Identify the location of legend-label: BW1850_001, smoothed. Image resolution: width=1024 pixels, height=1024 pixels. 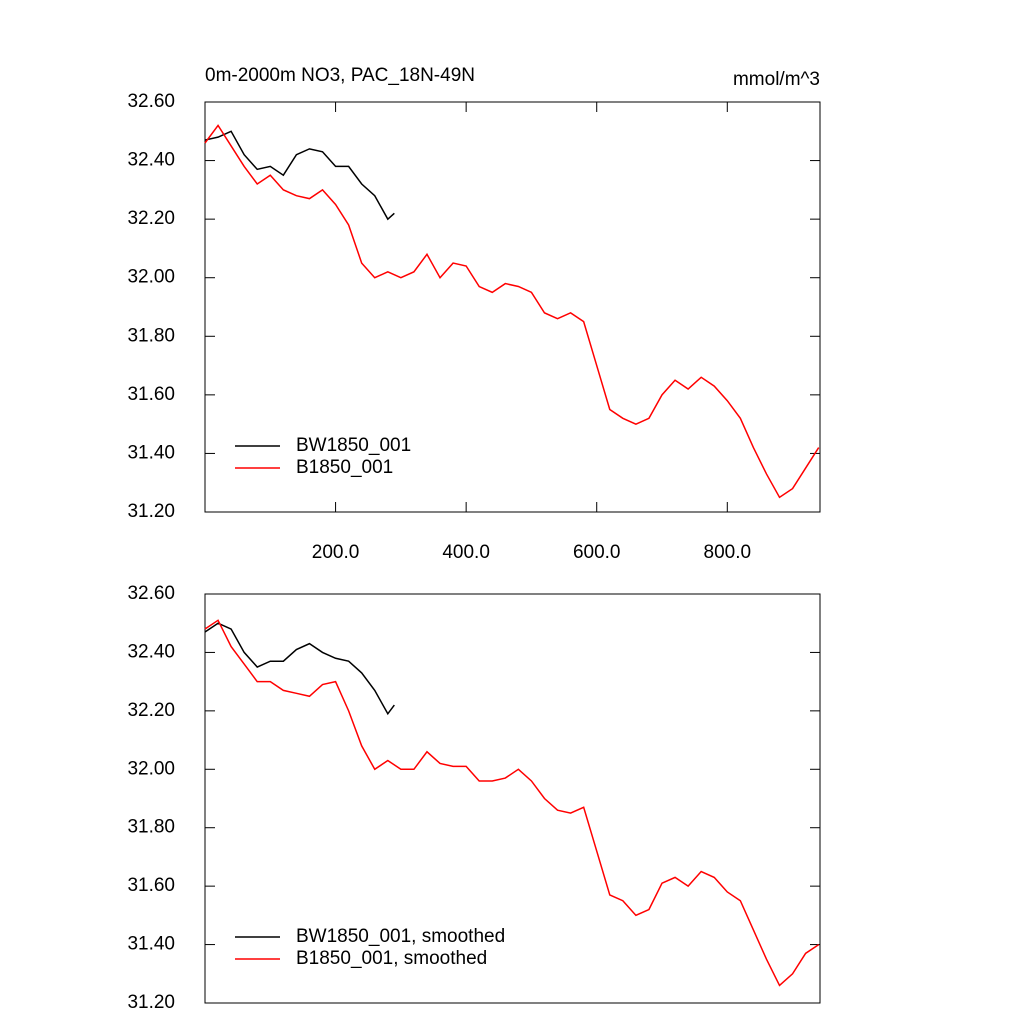
(400, 936).